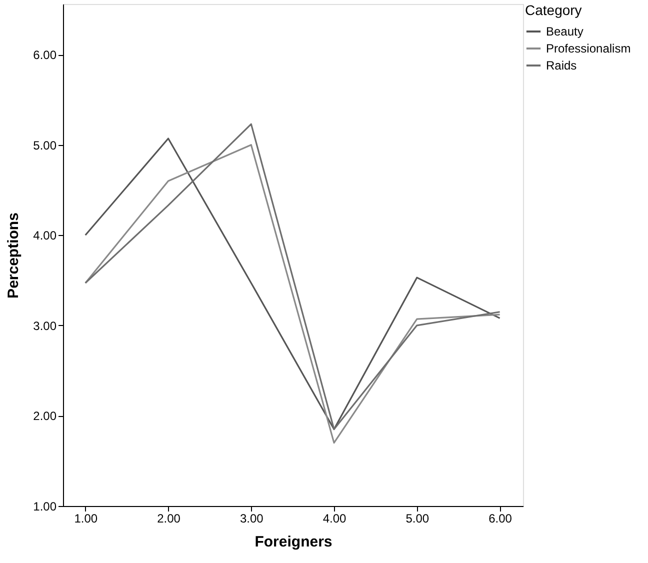  Describe the element at coordinates (45, 55) in the screenshot. I see `y-tick-label: 6.00` at that location.